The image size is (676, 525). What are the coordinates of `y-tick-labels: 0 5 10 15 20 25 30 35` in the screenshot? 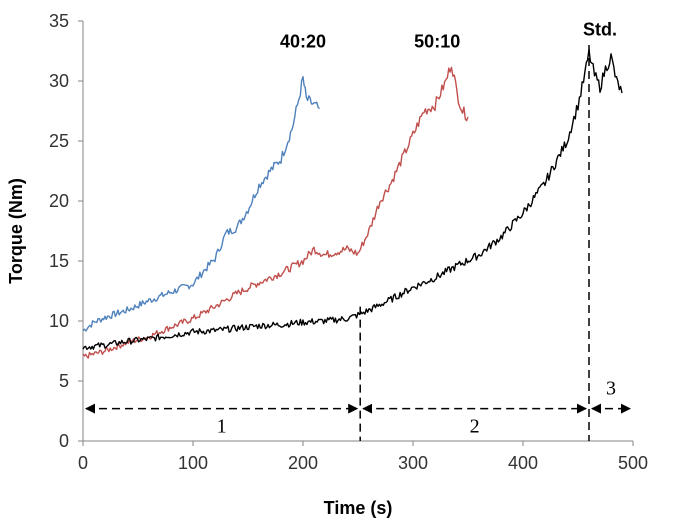 It's located at (66, 231).